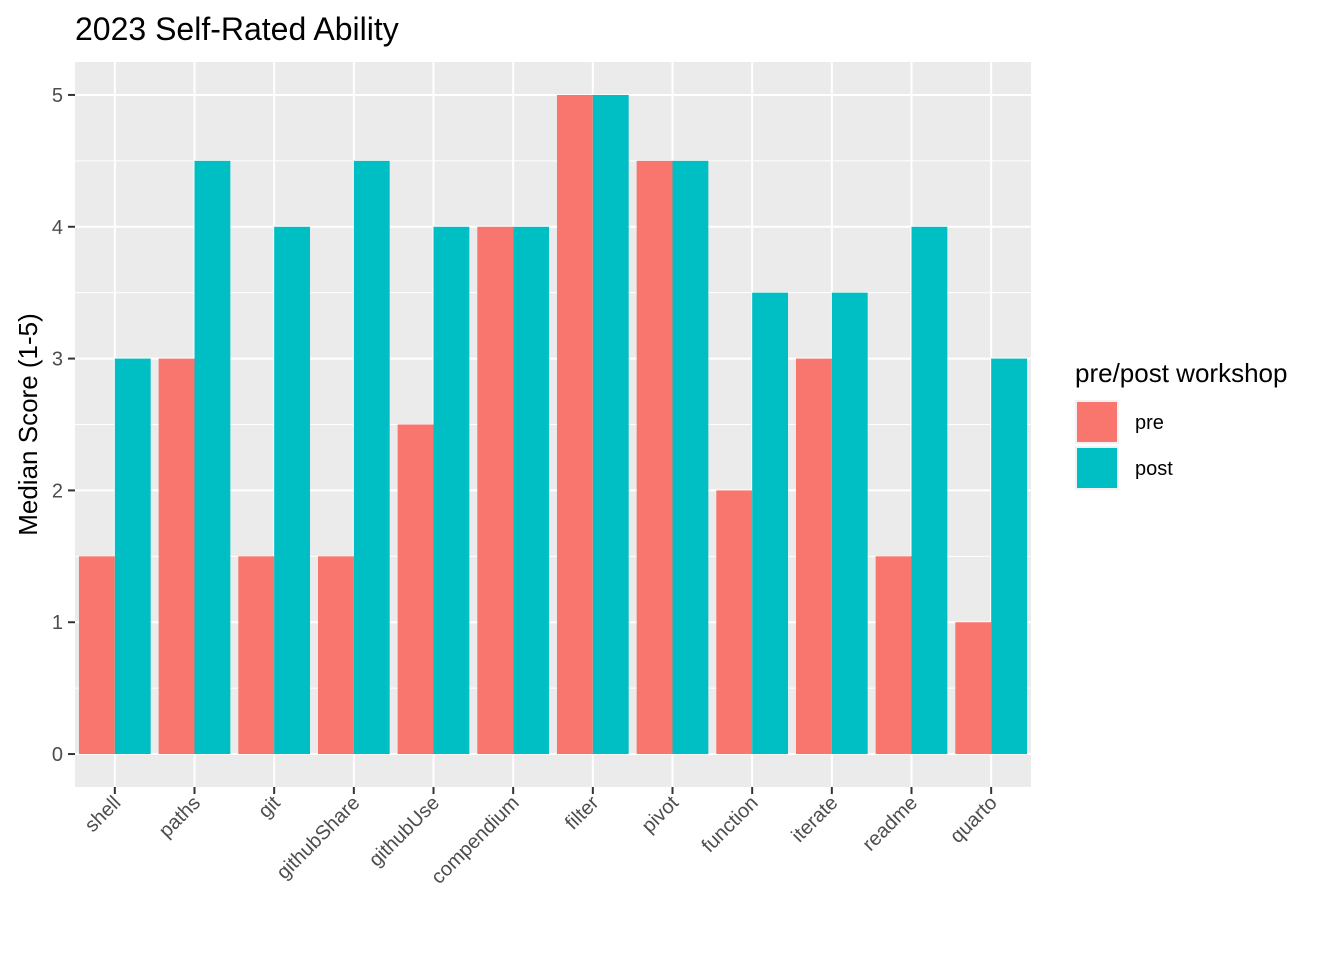  I want to click on bar-pre-paths, so click(176, 556).